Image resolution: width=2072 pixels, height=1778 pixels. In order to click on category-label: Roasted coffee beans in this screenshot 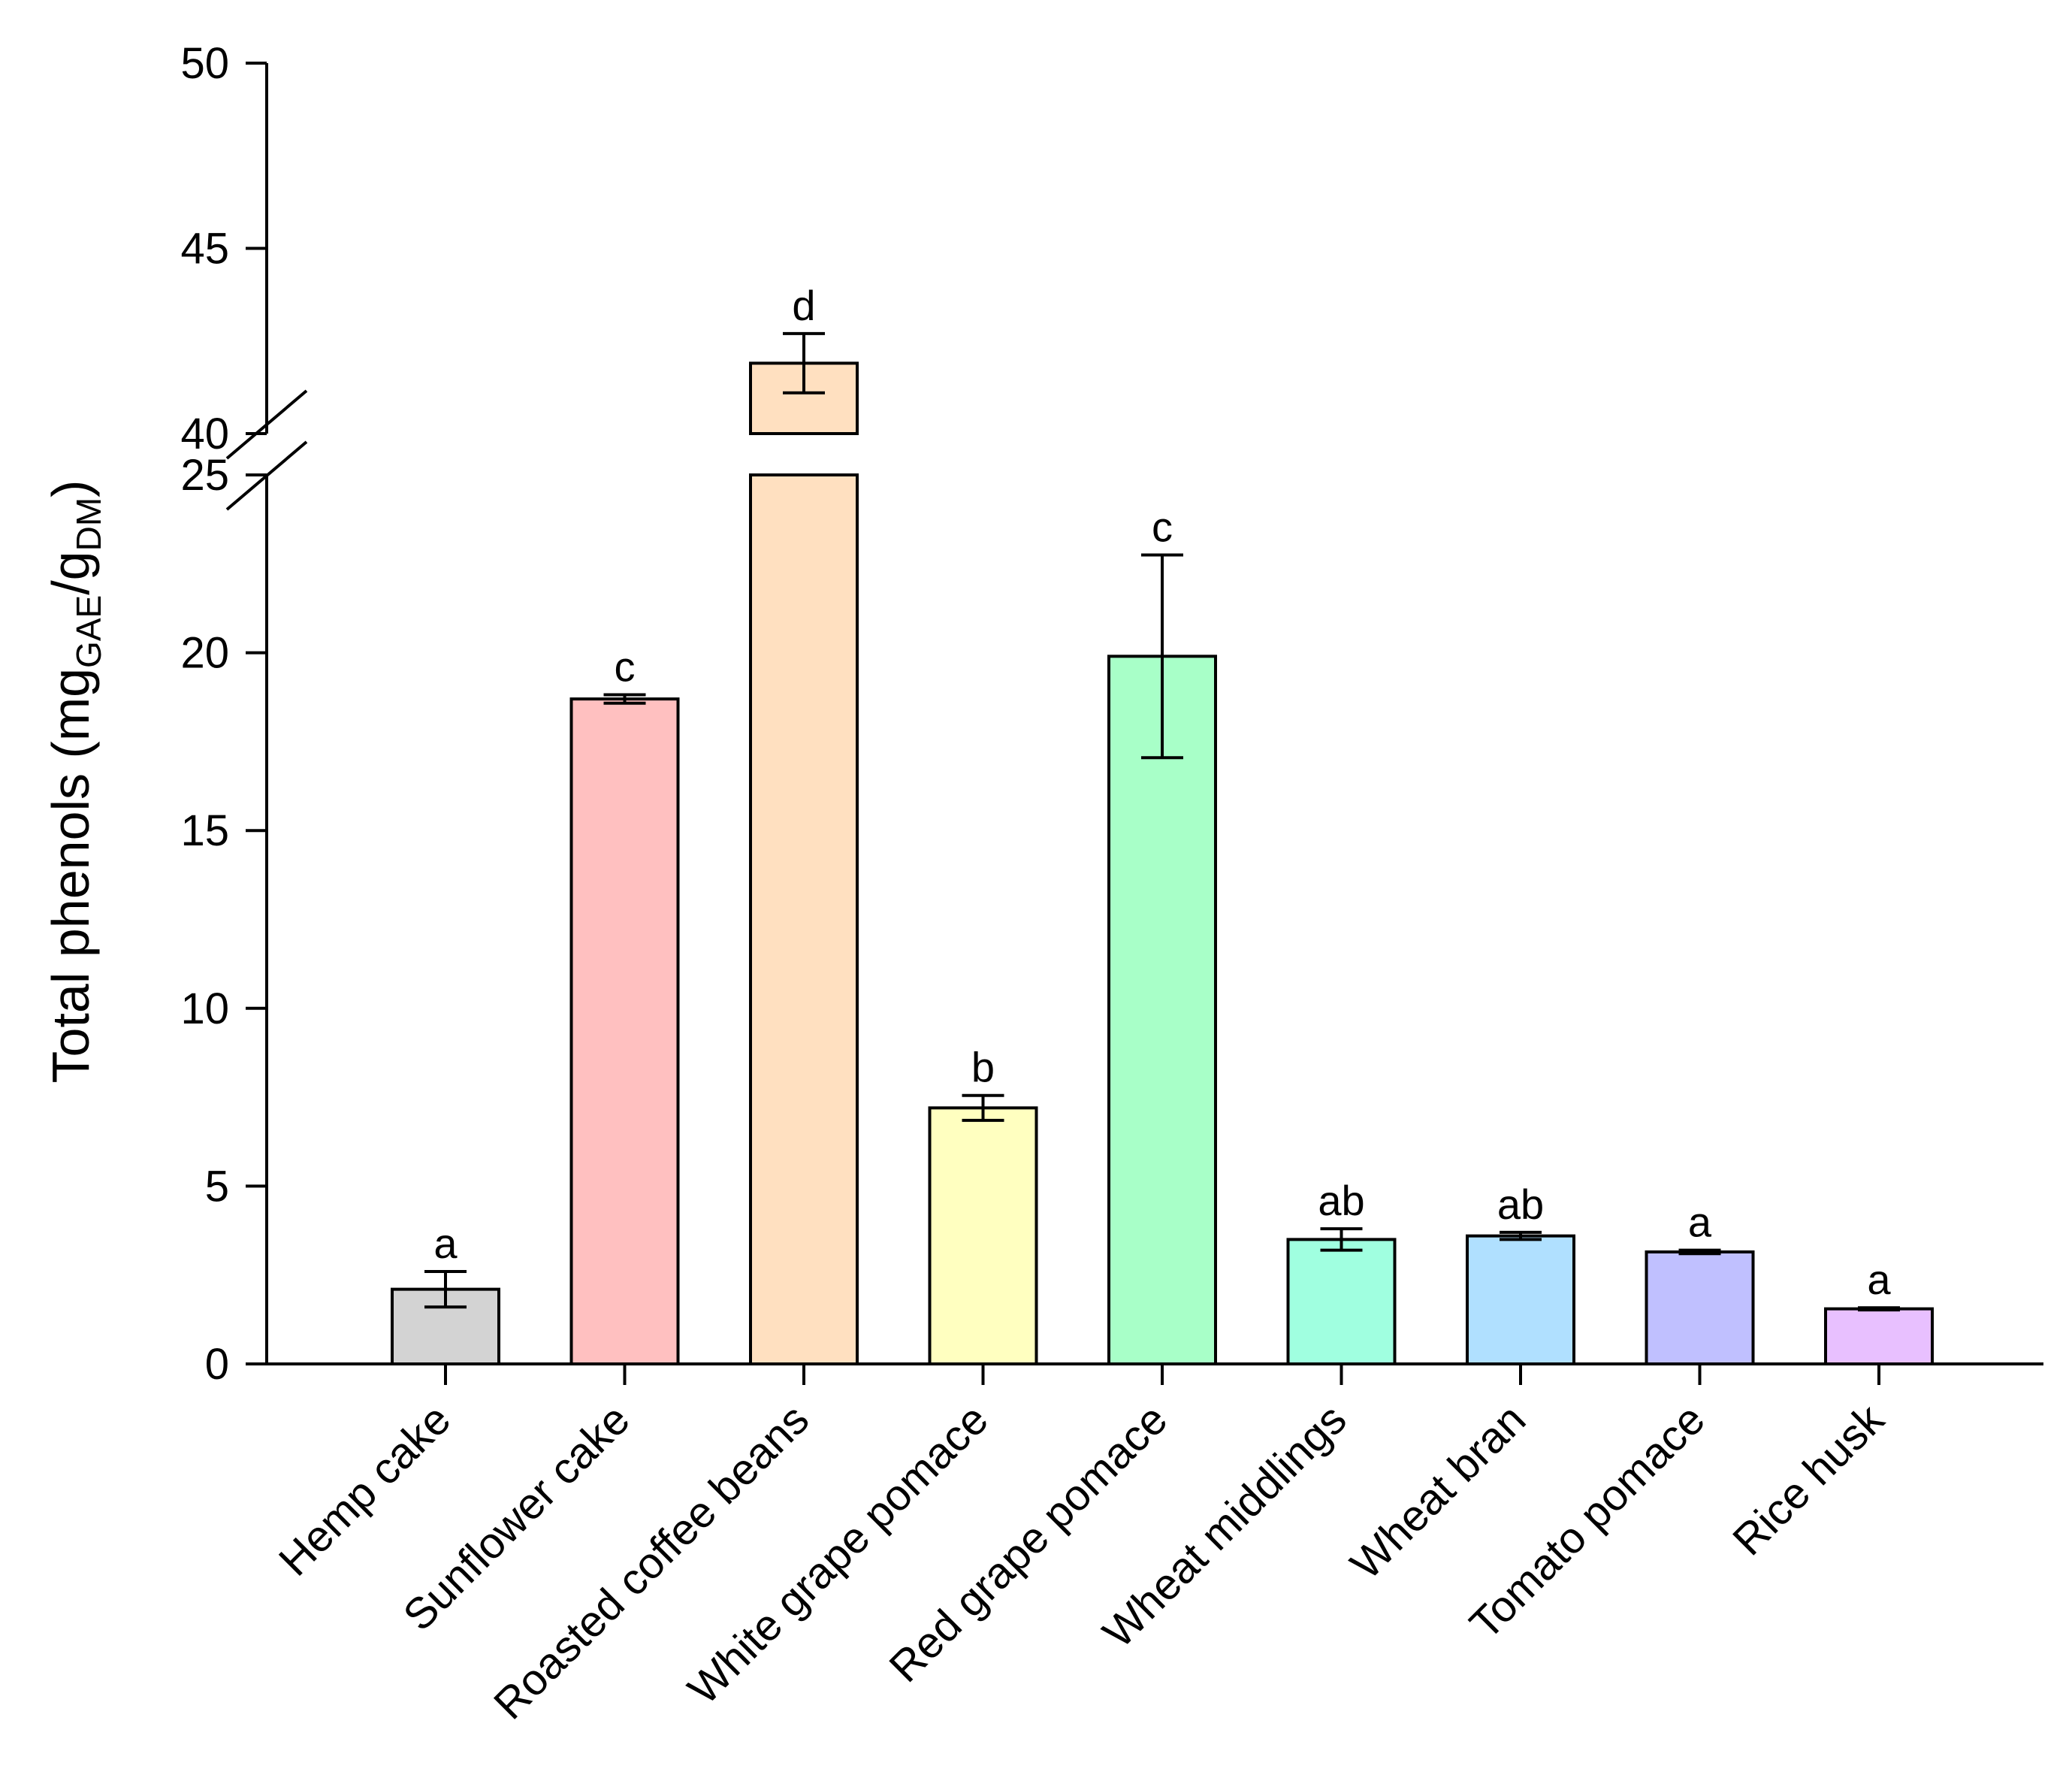, I will do `click(652, 1561)`.